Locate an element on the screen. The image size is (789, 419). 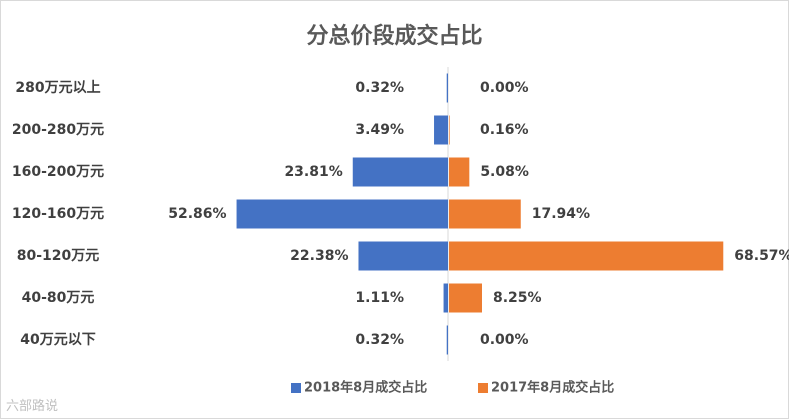
data-label-2018: 22.38% is located at coordinates (319, 256).